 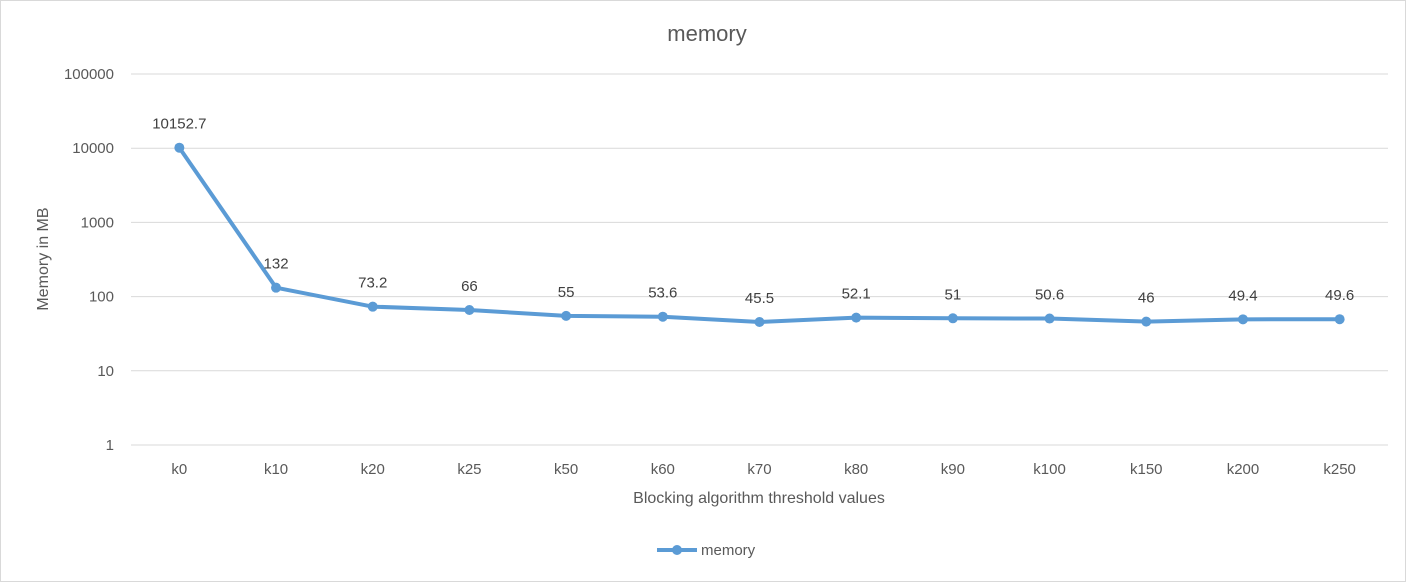 What do you see at coordinates (856, 469) in the screenshot?
I see `x-tick-label: k80` at bounding box center [856, 469].